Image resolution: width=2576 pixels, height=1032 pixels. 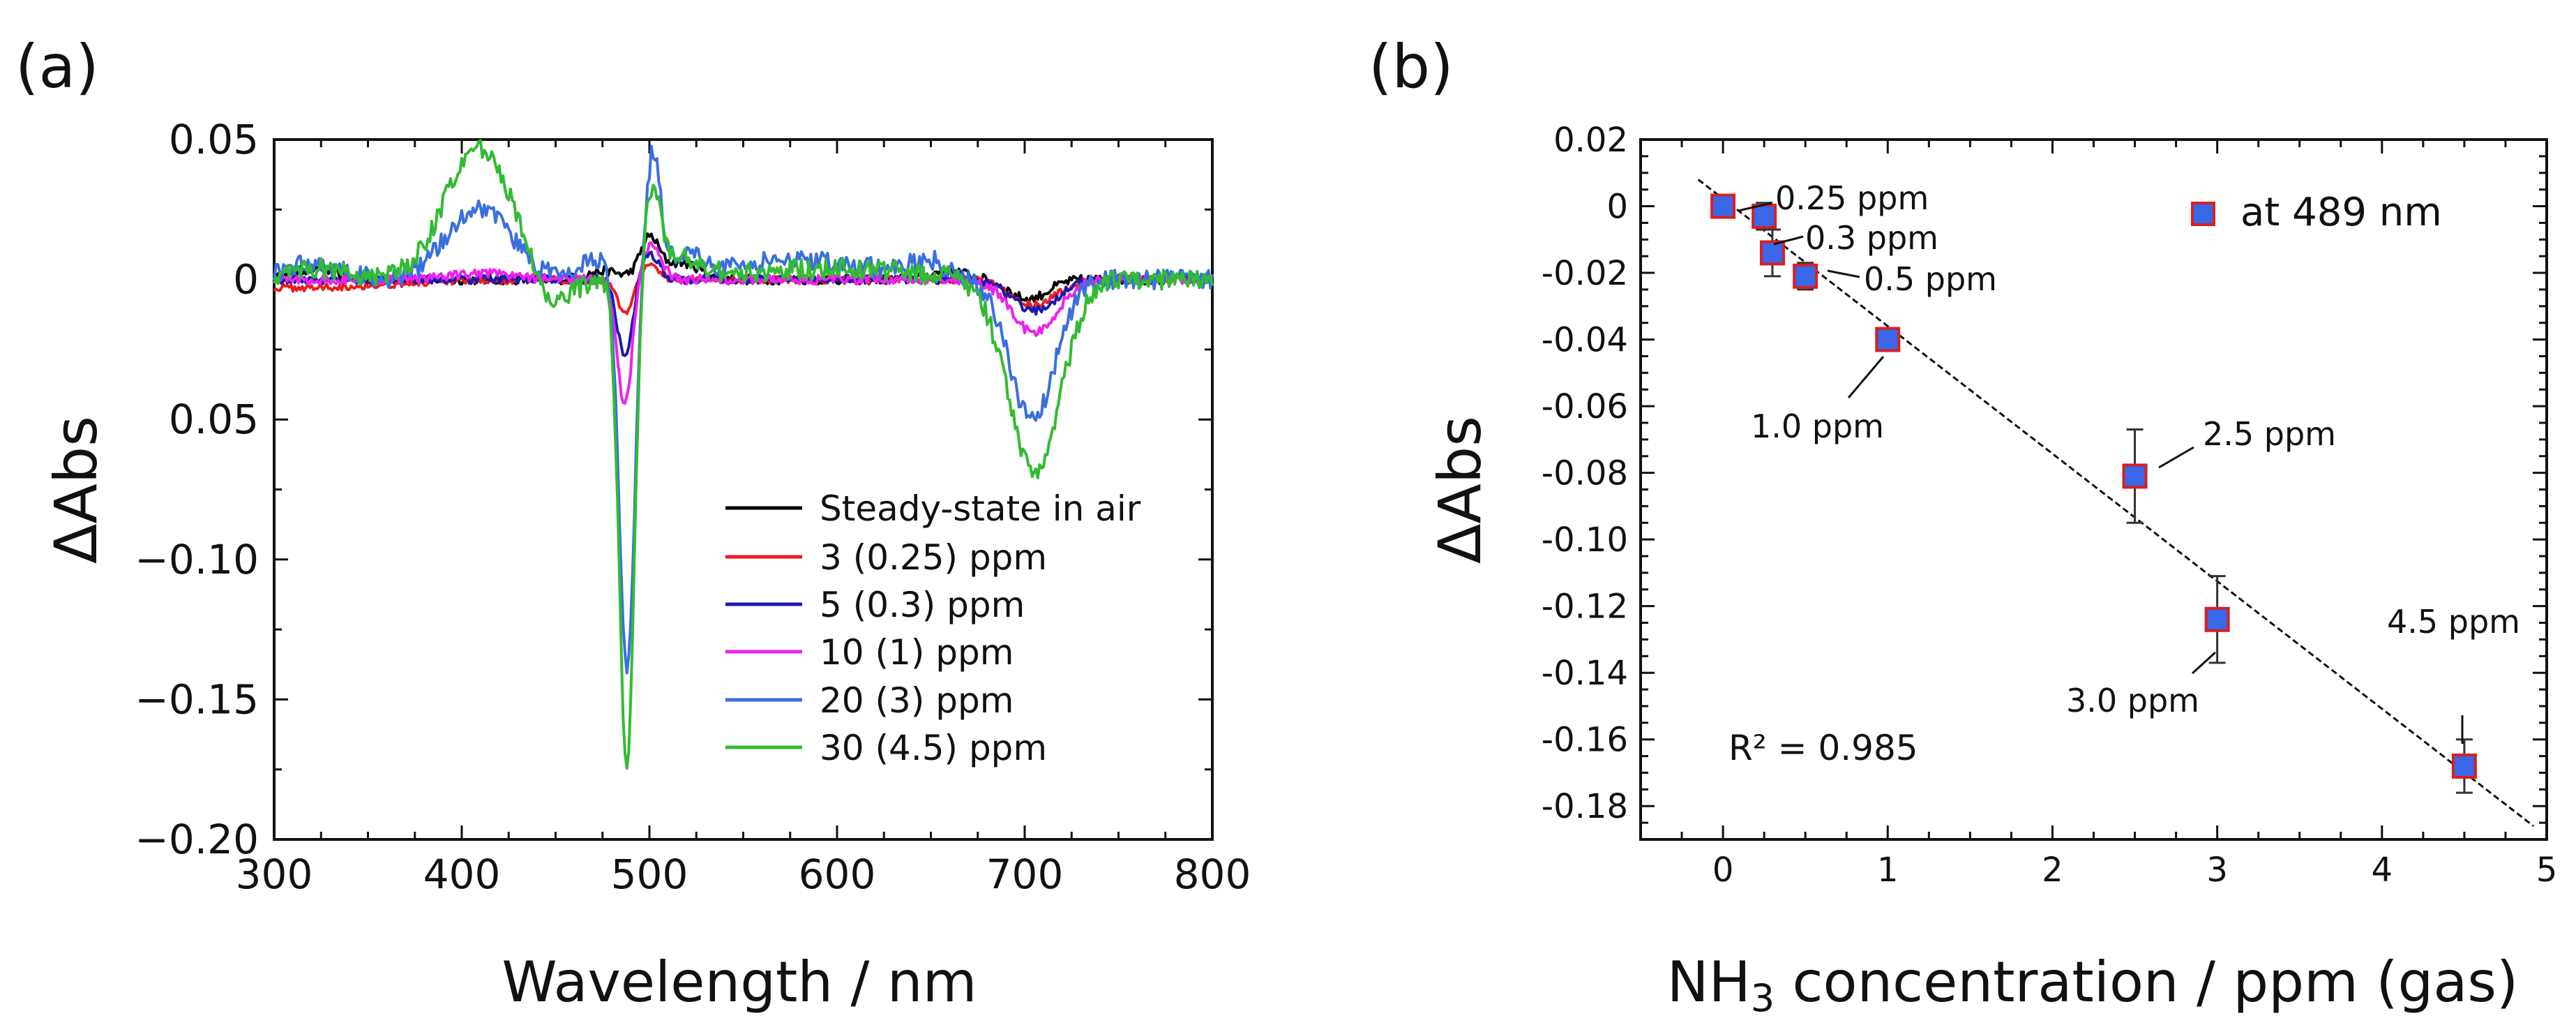 I want to click on annotation-0-25ppm: 0.25 ppm, so click(x=1852, y=198).